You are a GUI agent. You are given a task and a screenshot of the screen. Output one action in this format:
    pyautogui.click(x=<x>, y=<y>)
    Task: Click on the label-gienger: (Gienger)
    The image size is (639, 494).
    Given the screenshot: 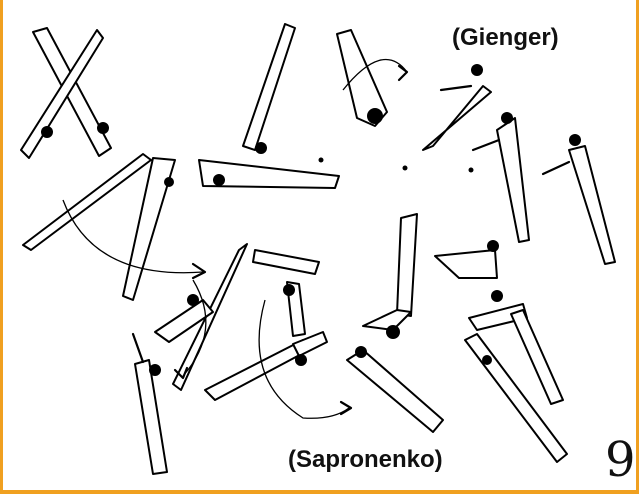 What is the action you would take?
    pyautogui.click(x=505, y=37)
    